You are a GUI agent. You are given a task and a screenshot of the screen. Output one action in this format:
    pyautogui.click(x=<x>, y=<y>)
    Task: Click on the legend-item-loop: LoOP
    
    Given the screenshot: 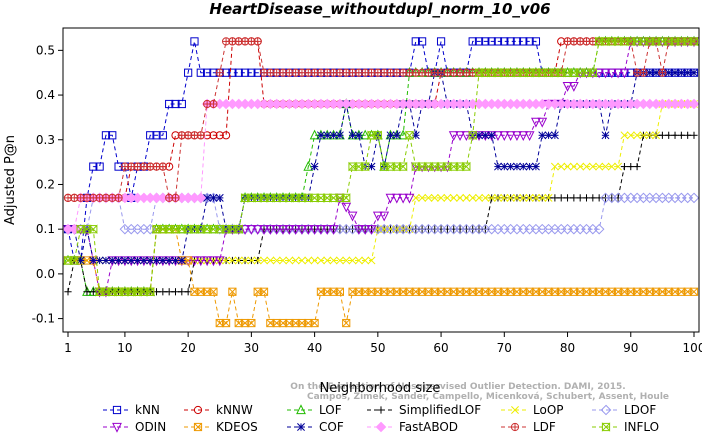 What is the action you would take?
    pyautogui.click(x=532, y=410)
    